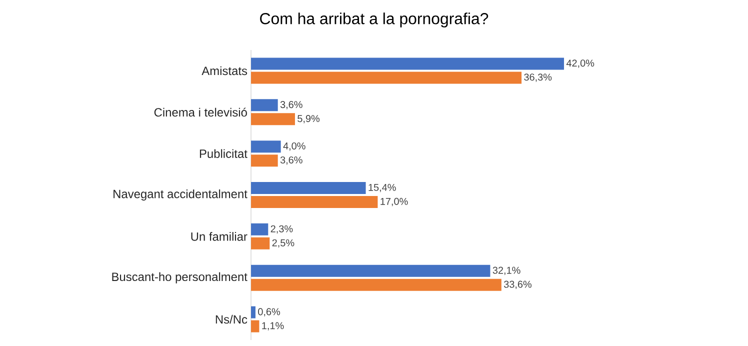 This screenshot has height=346, width=748. Describe the element at coordinates (200, 112) in the screenshot. I see `y-tick-label: Cinema i televisió` at that location.